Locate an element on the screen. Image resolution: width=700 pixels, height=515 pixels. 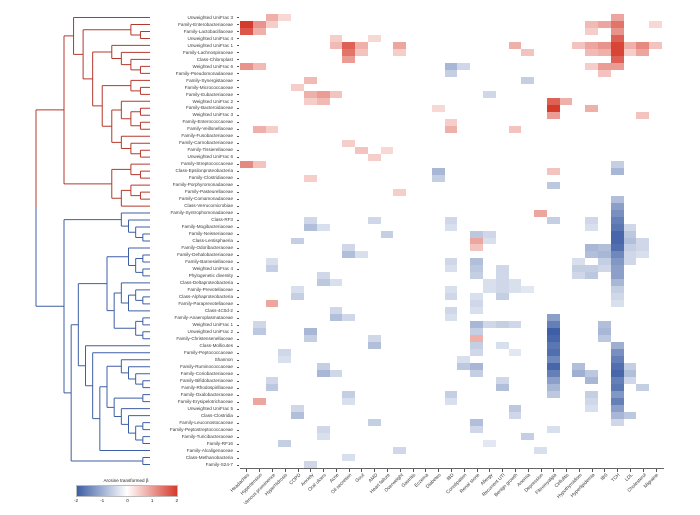
row-label: Family-Anaeroplasmataceae is located at coordinates (203, 318).